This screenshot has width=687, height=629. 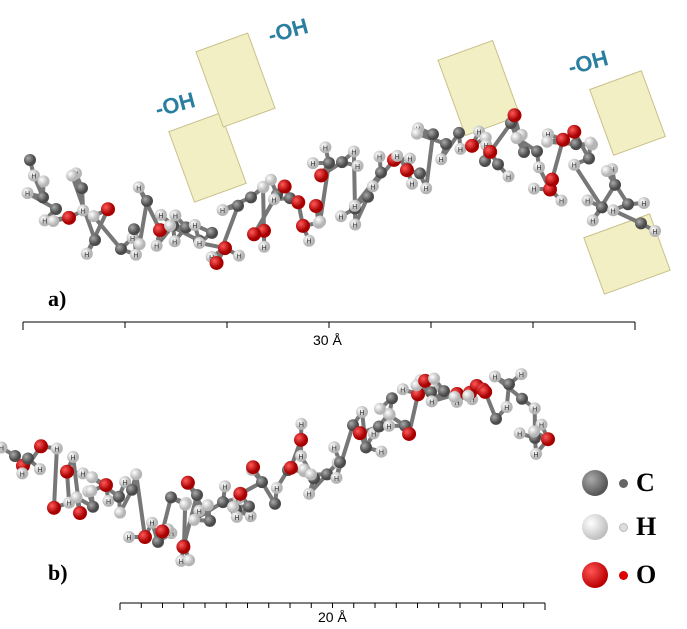 What do you see at coordinates (618, 483) in the screenshot?
I see `legend-carbon: C` at bounding box center [618, 483].